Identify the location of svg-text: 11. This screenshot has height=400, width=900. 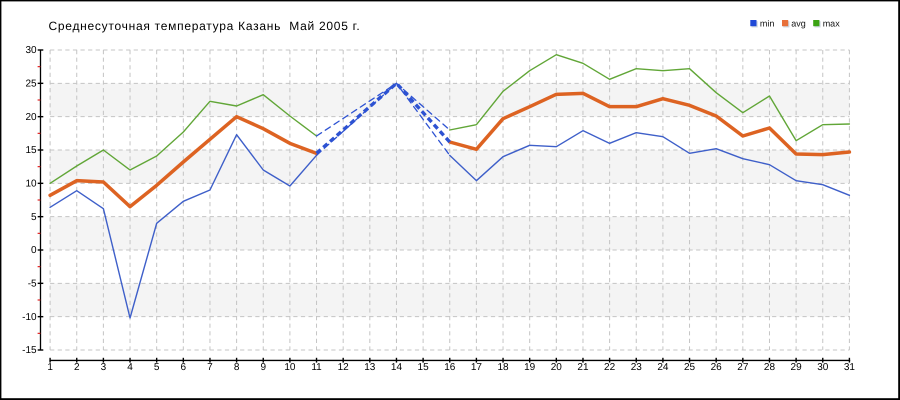
(316, 367).